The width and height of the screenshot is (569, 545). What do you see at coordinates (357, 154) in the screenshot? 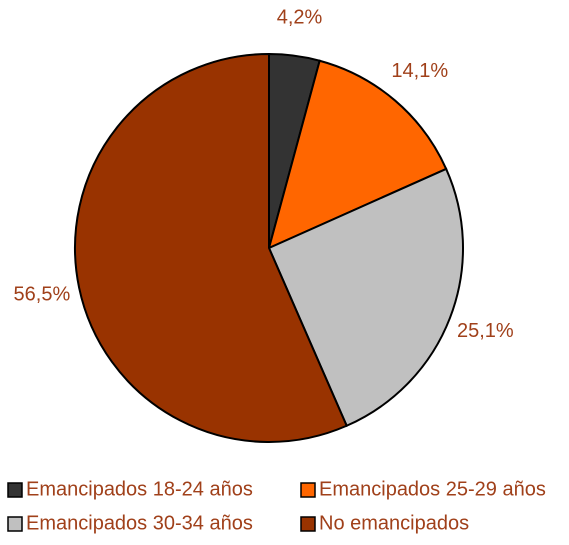
I see `pie-slice` at bounding box center [357, 154].